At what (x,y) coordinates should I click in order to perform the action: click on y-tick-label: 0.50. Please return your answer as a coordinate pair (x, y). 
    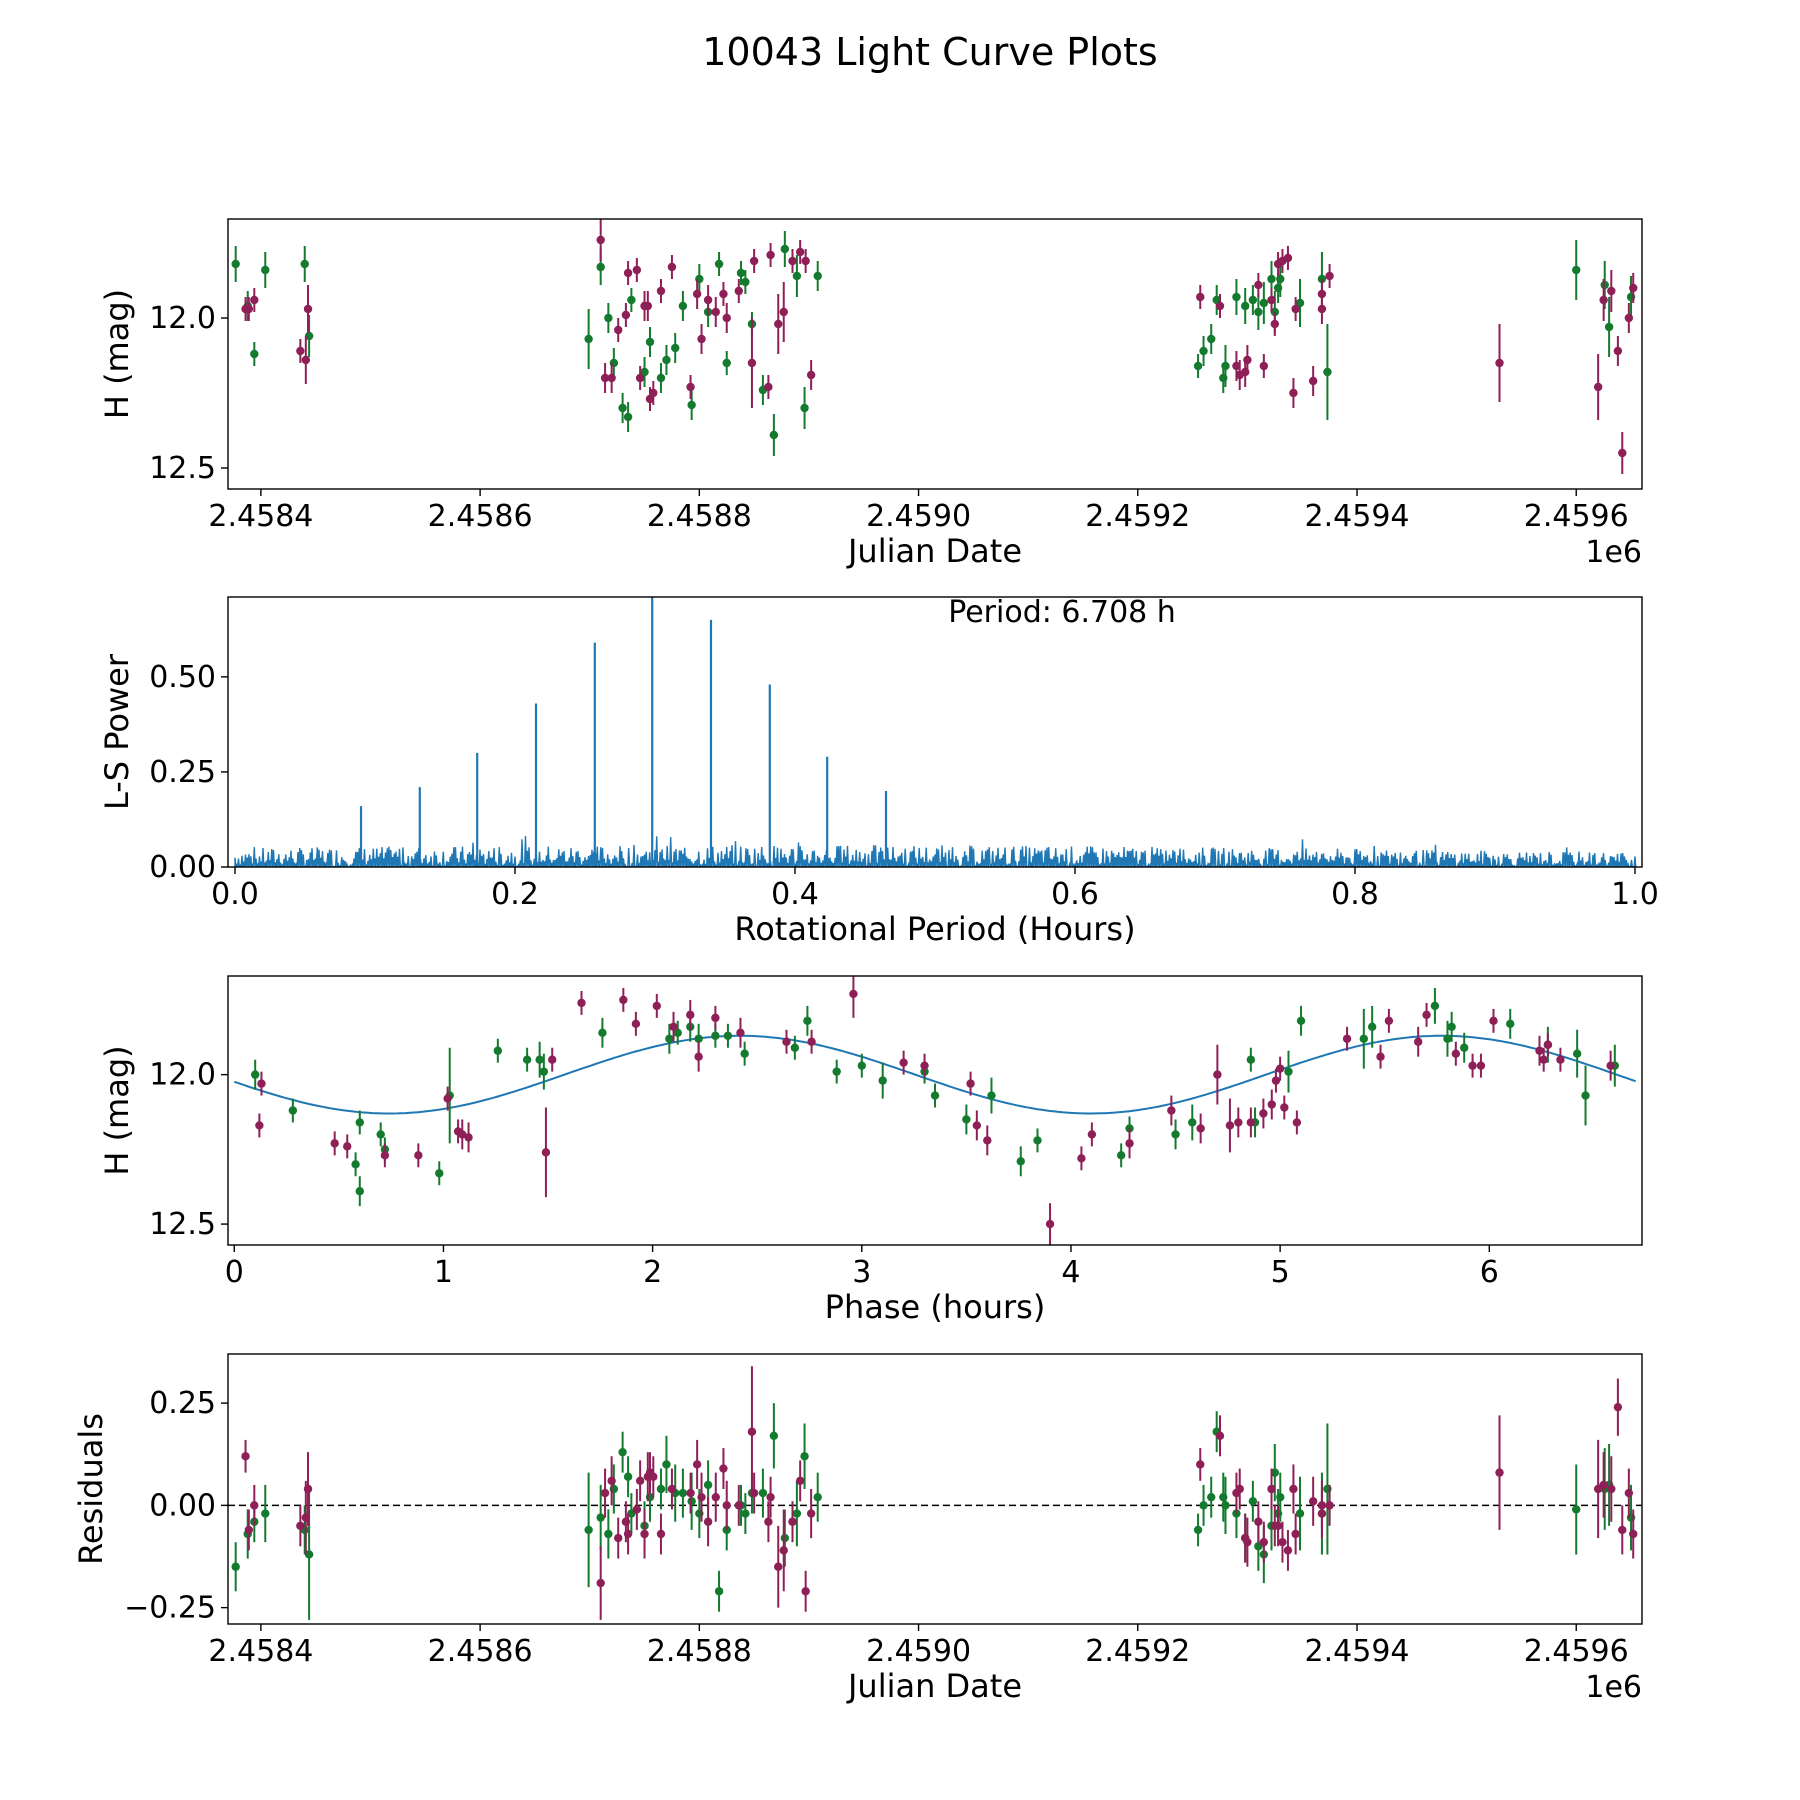
    Looking at the image, I should click on (182, 677).